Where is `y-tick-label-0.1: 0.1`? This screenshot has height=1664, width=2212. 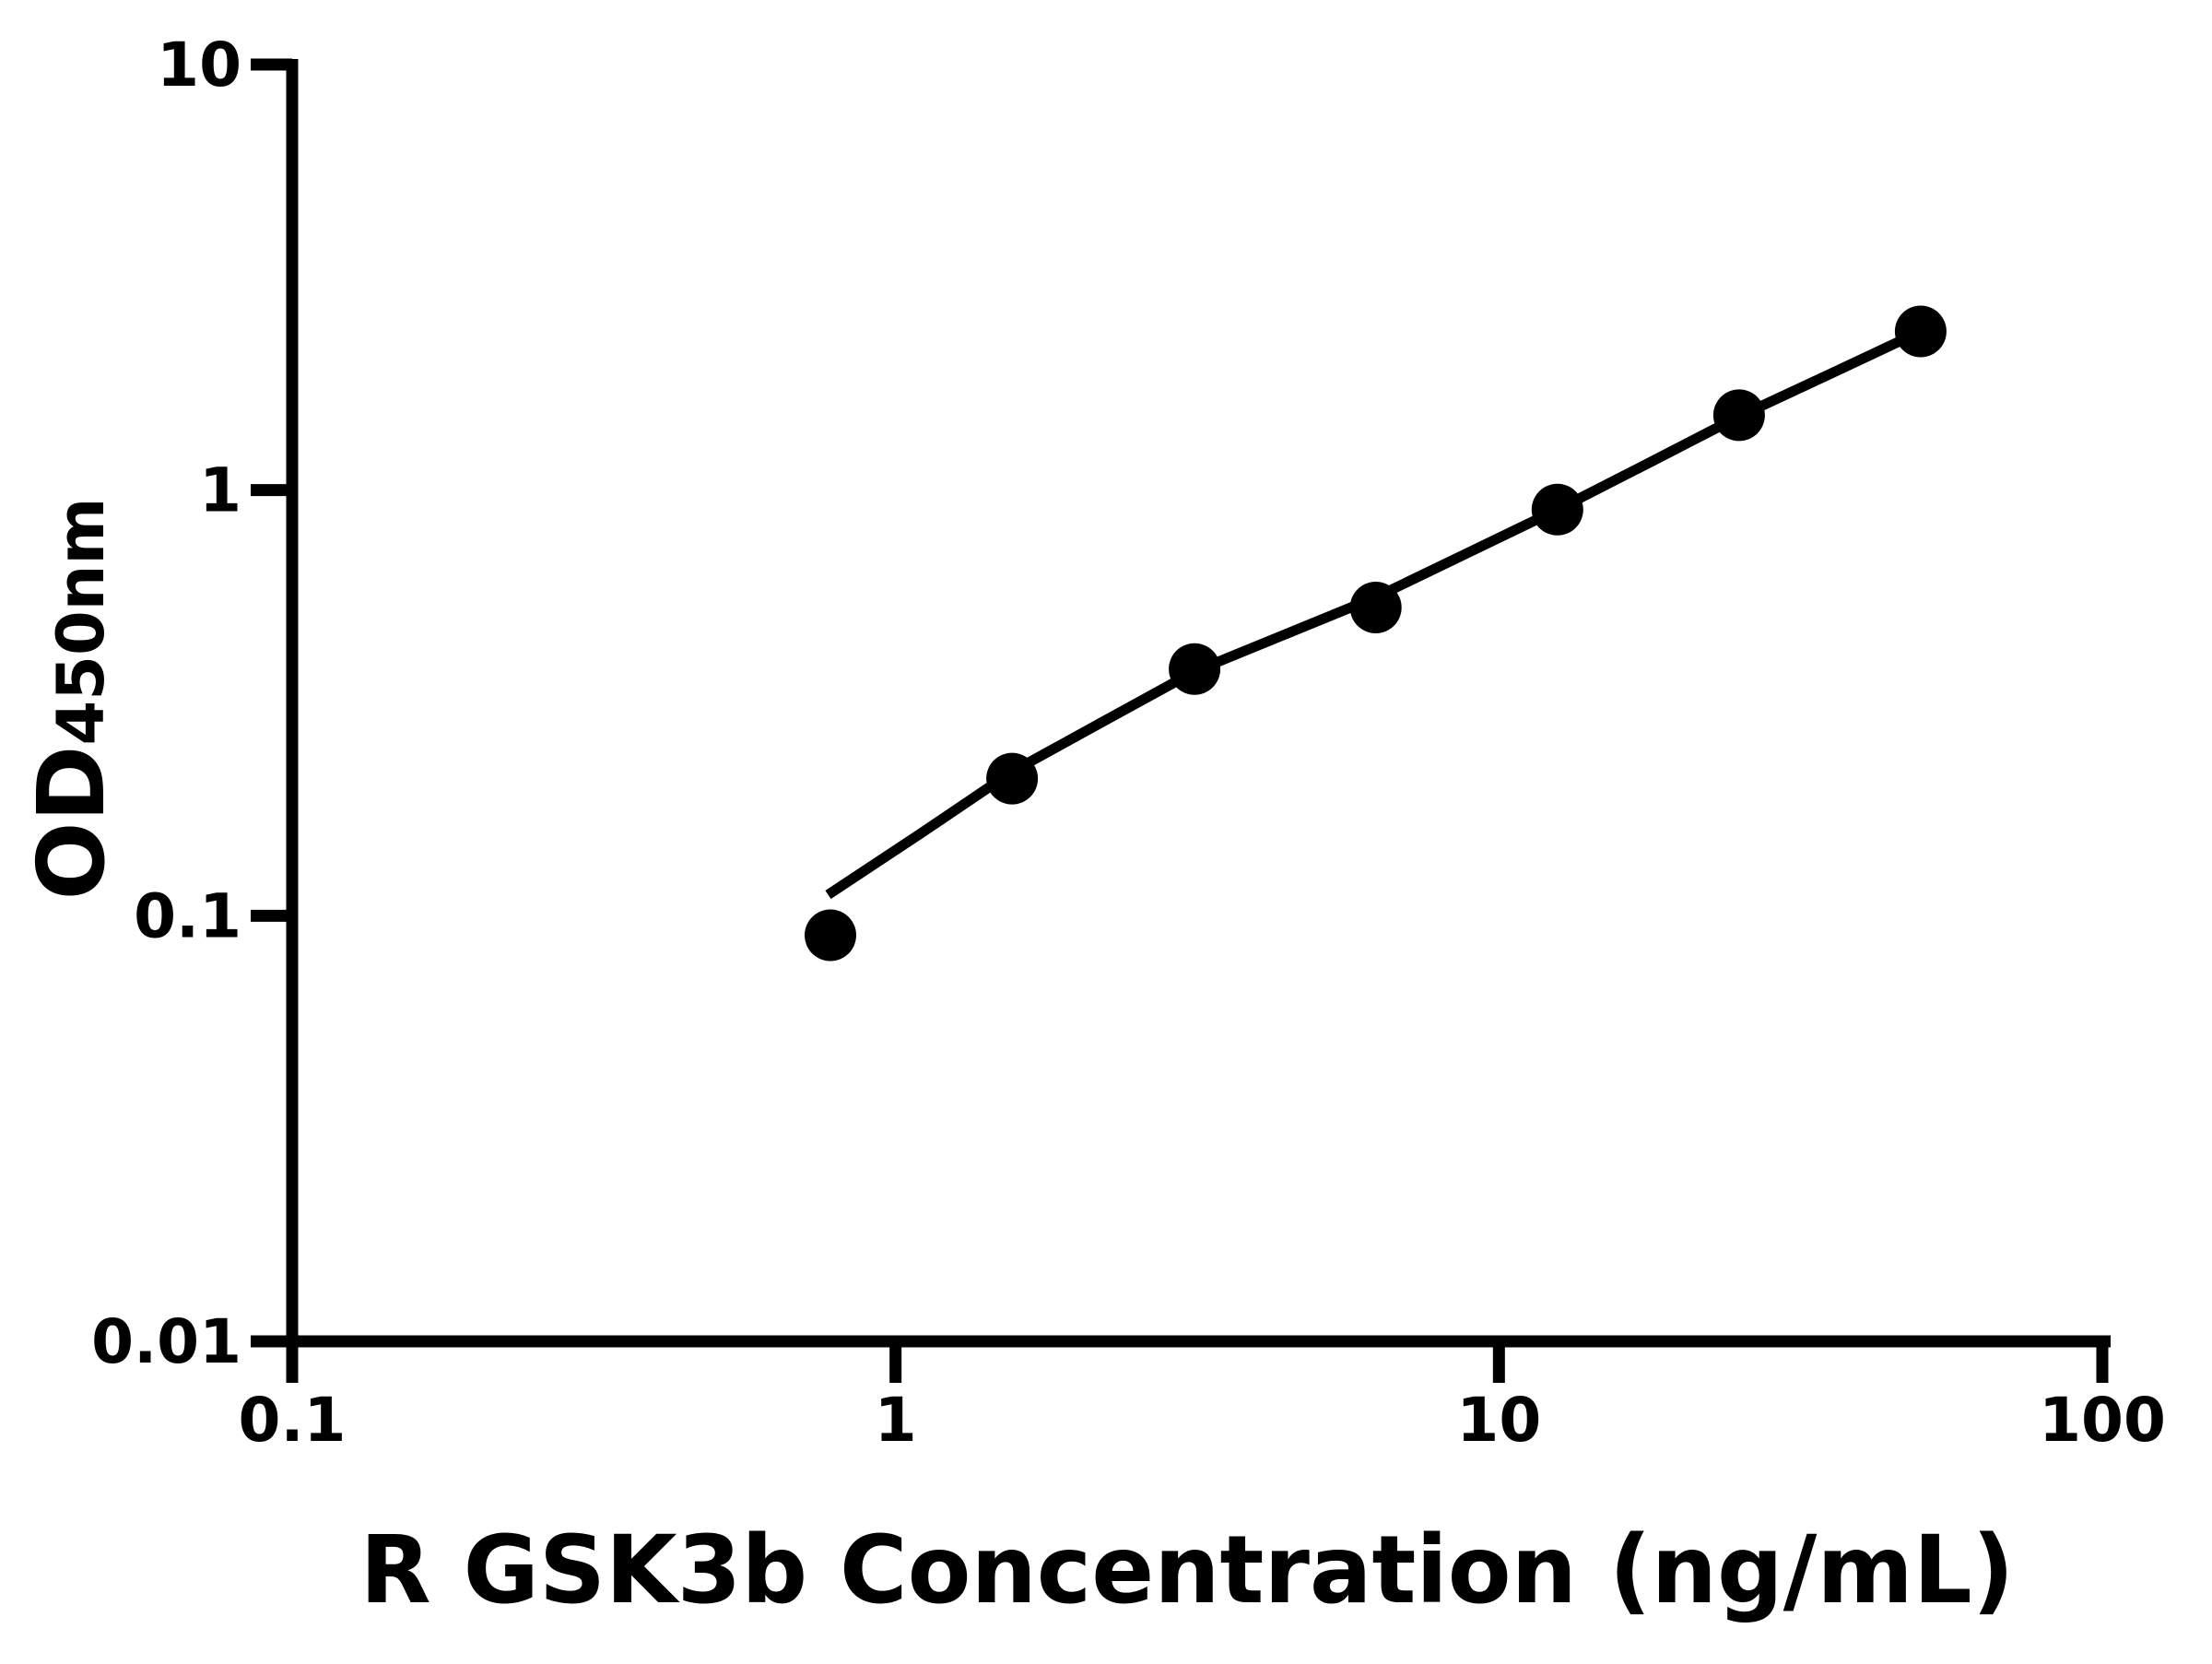 y-tick-label-0.1: 0.1 is located at coordinates (187, 915).